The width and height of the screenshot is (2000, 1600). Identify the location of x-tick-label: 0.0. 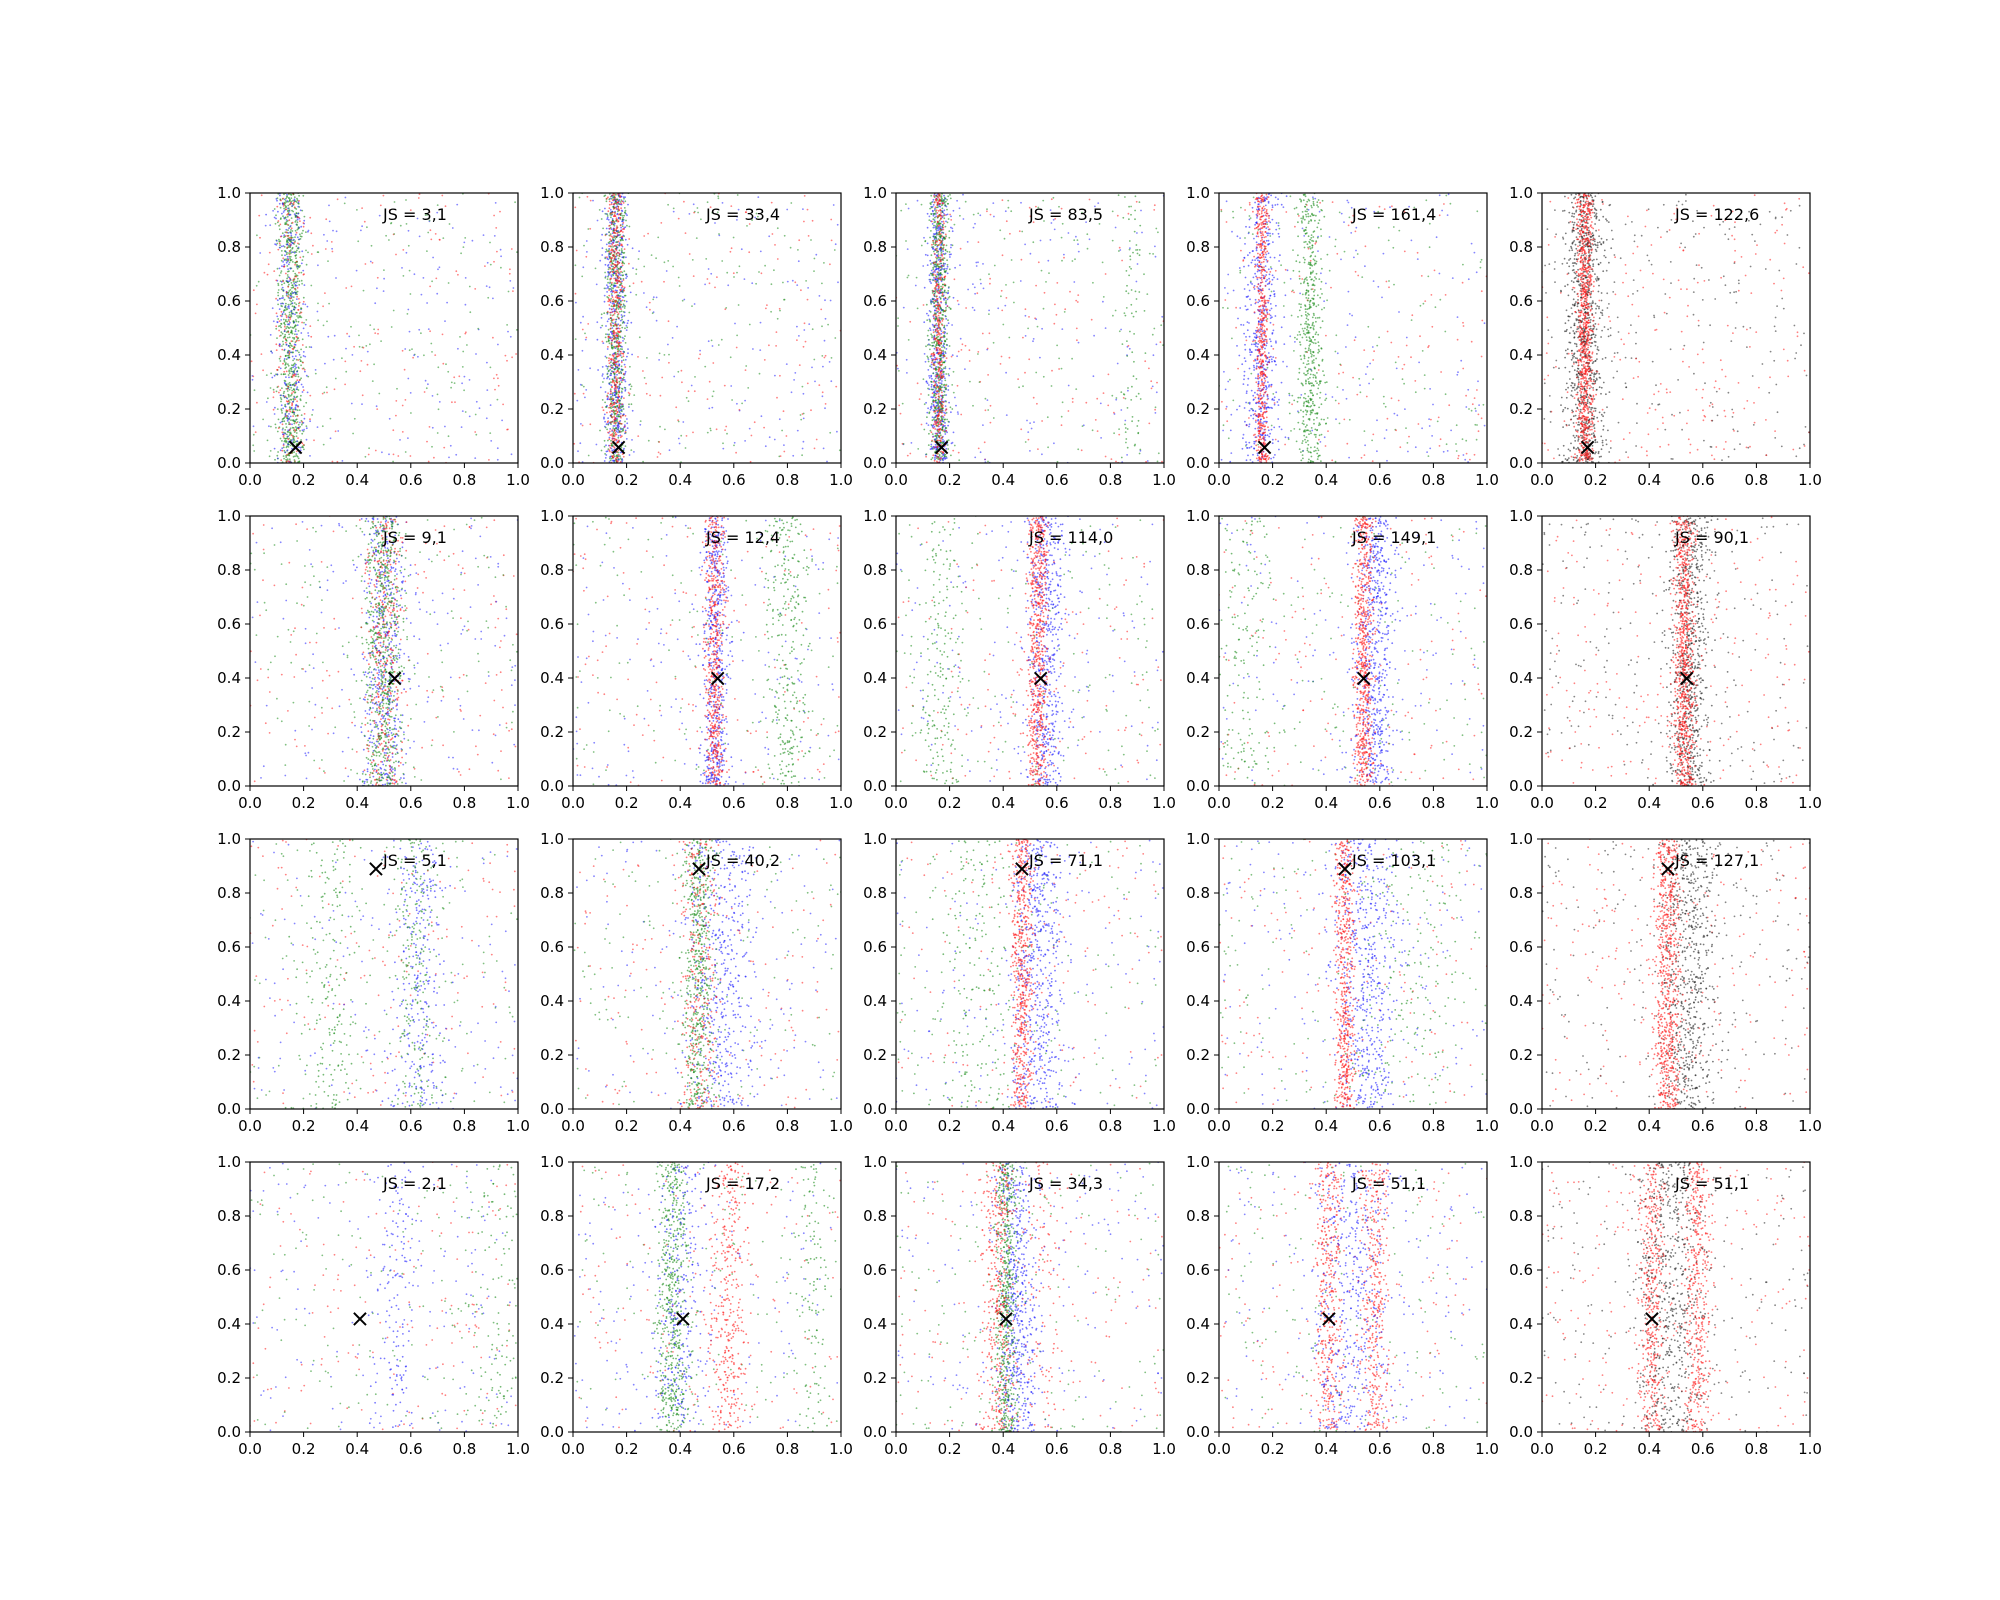
(250, 480).